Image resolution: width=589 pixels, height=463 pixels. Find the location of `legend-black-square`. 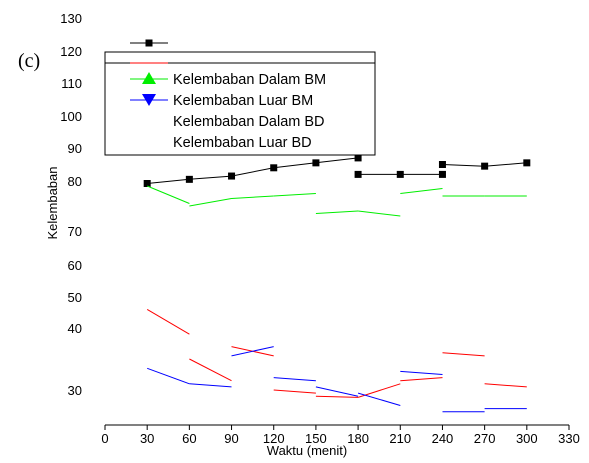

legend-black-square is located at coordinates (149, 43).